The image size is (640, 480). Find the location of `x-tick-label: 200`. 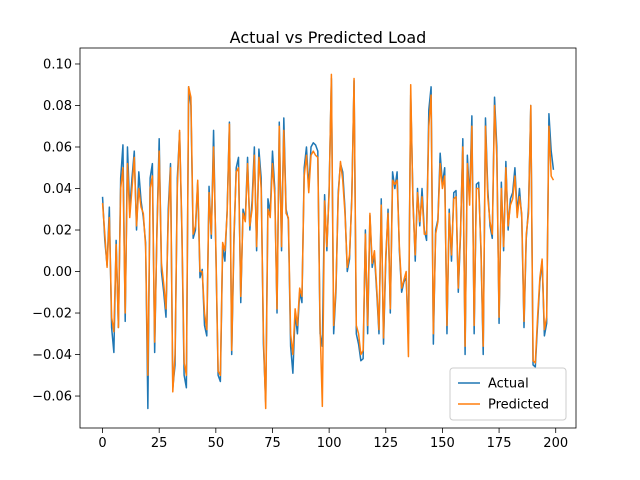

x-tick-label: 200 is located at coordinates (555, 443).